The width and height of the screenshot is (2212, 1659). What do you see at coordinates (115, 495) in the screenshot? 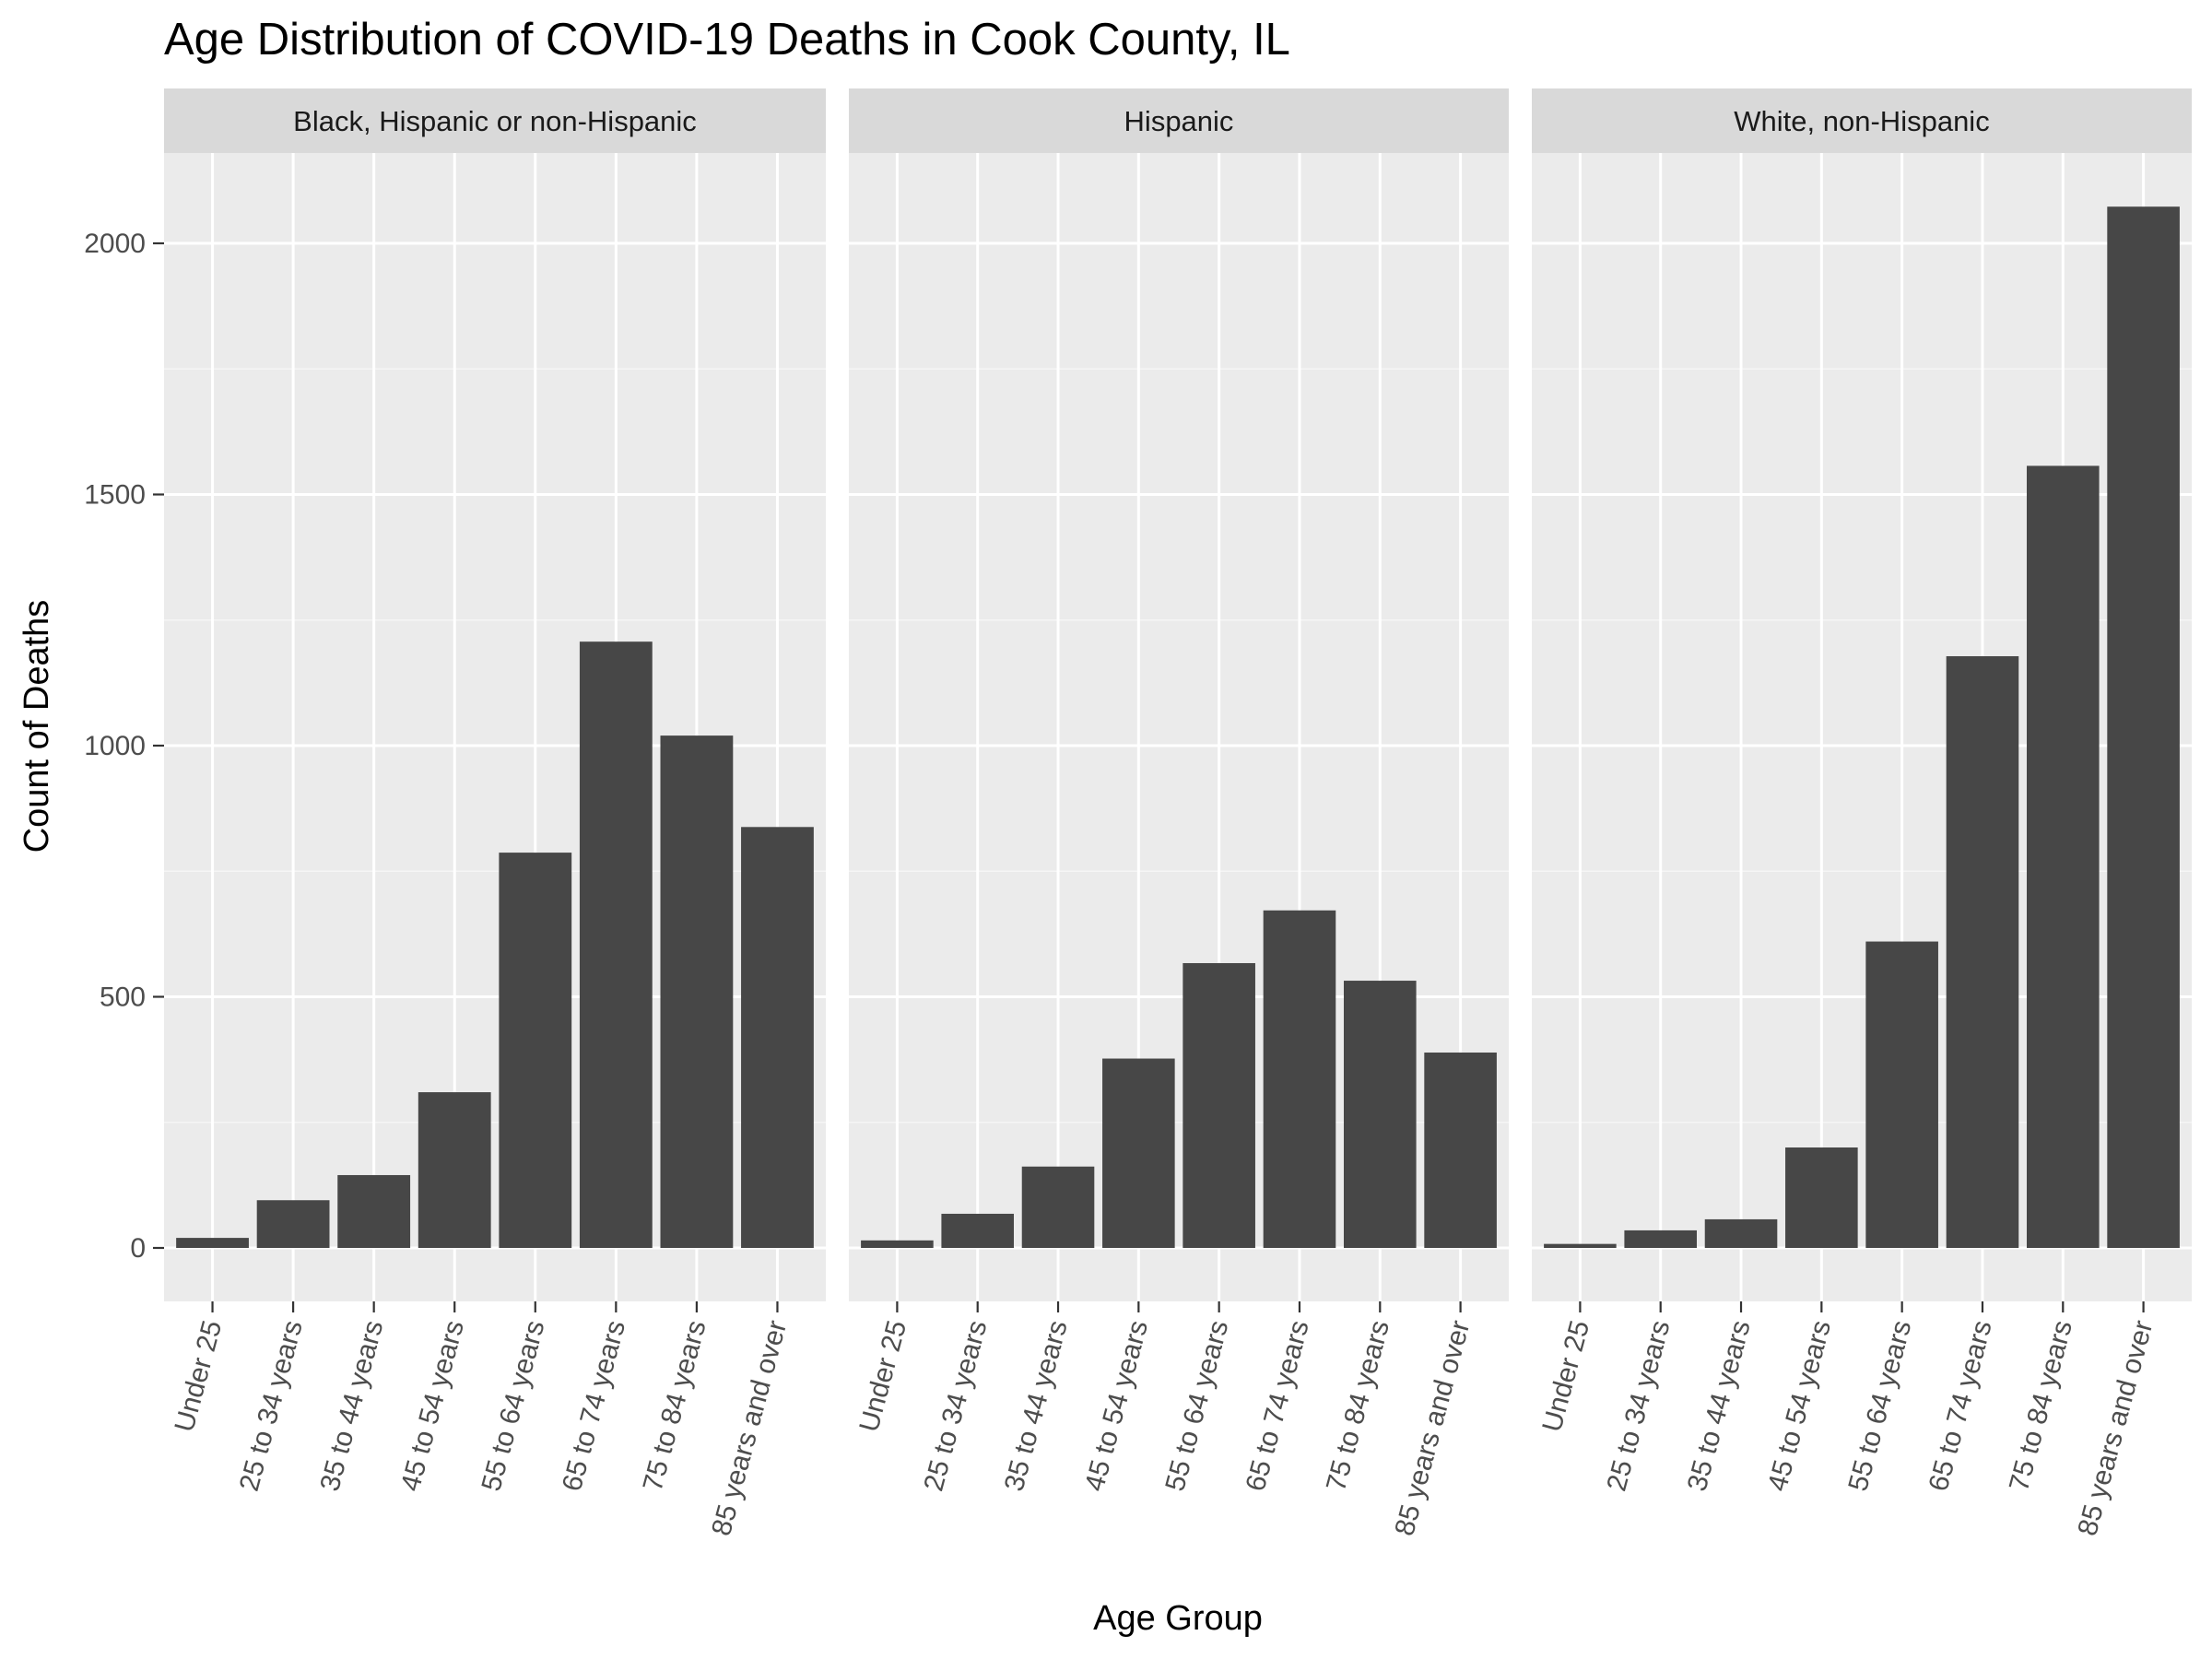
I see `y-tick-label: 1500` at bounding box center [115, 495].